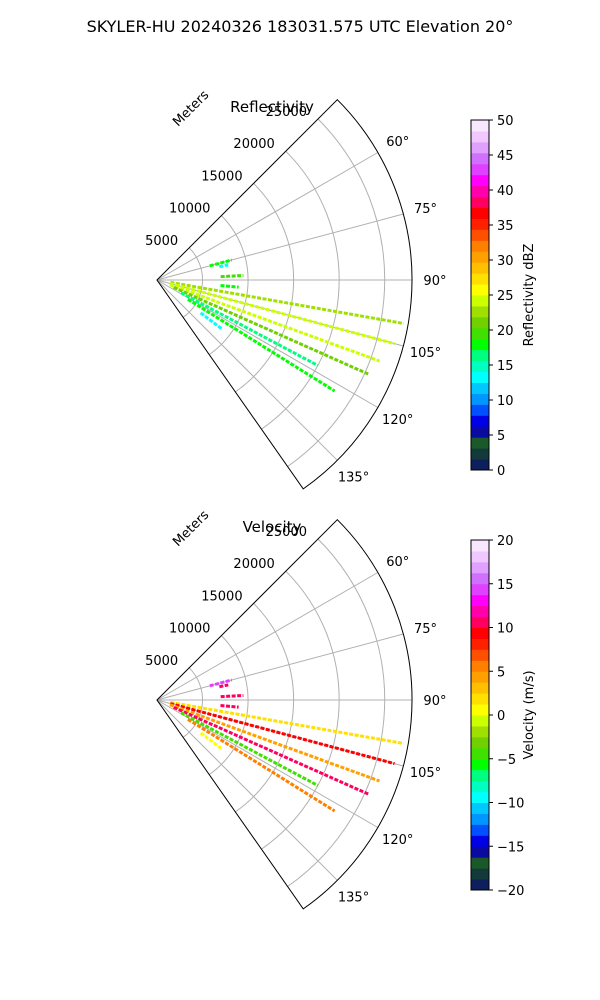 This screenshot has width=600, height=1000. I want to click on range-tick-label: 15000, so click(221, 176).